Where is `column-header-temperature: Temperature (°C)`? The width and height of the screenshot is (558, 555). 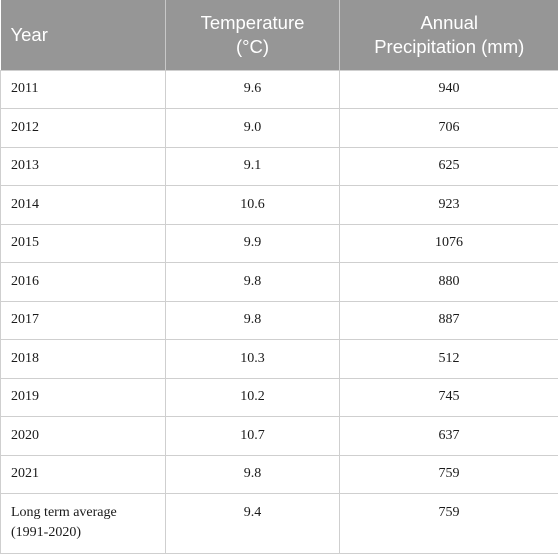 column-header-temperature: Temperature (°C) is located at coordinates (252, 35).